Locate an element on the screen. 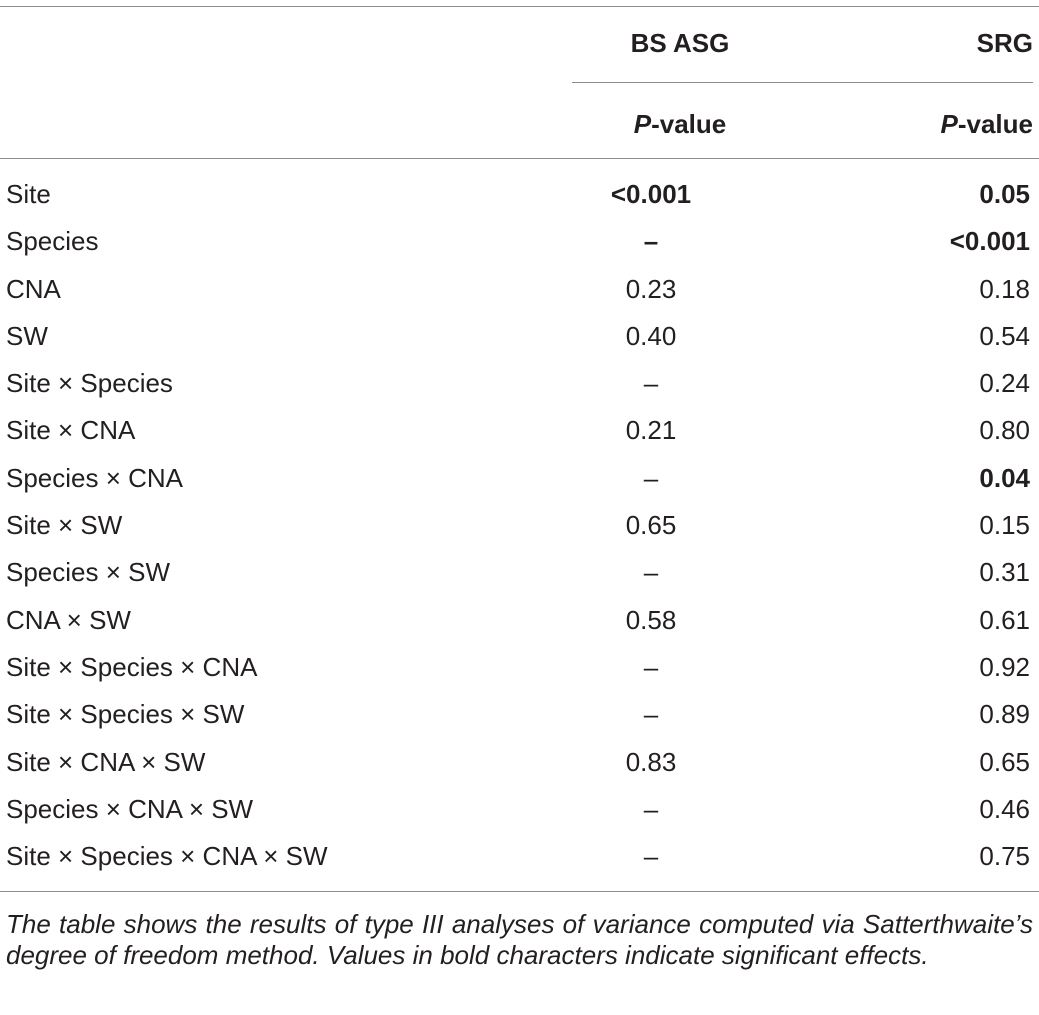 The width and height of the screenshot is (1039, 1015). row-label: Site × Species is located at coordinates (89, 383).